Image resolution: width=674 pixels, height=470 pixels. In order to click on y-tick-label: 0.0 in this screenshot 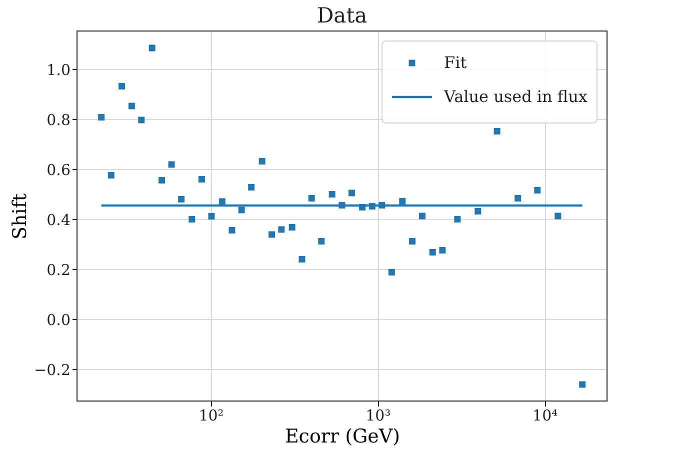, I will do `click(58, 319)`.